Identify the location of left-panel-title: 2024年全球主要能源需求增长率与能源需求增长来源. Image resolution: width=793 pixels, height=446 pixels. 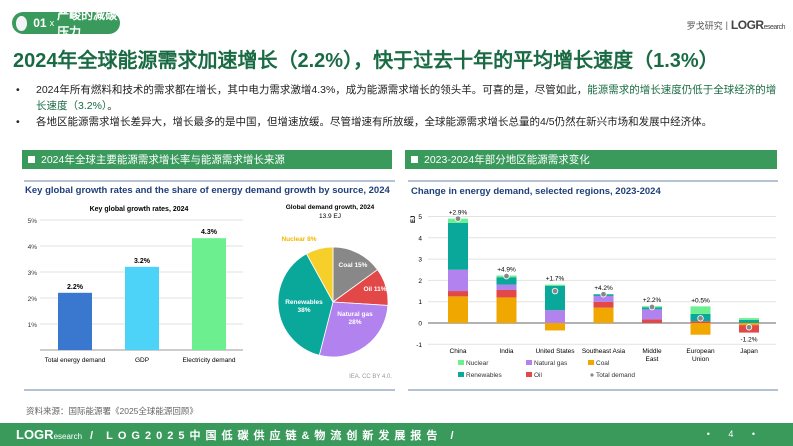
(163, 160).